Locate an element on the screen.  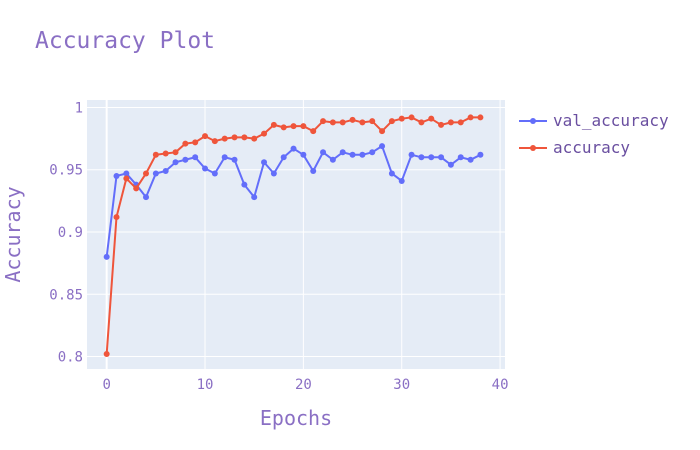
x-tick-label: 30 is located at coordinates (401, 385).